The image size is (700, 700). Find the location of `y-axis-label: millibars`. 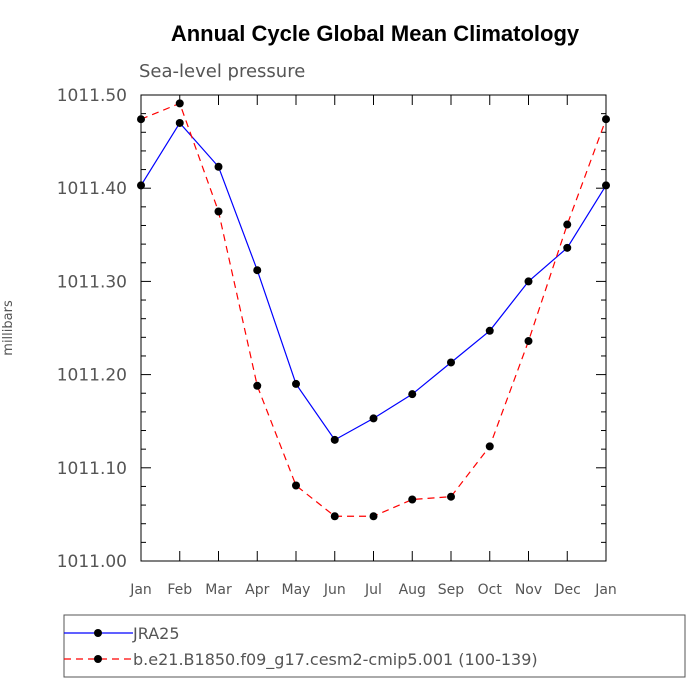

y-axis-label: millibars is located at coordinates (8, 328).